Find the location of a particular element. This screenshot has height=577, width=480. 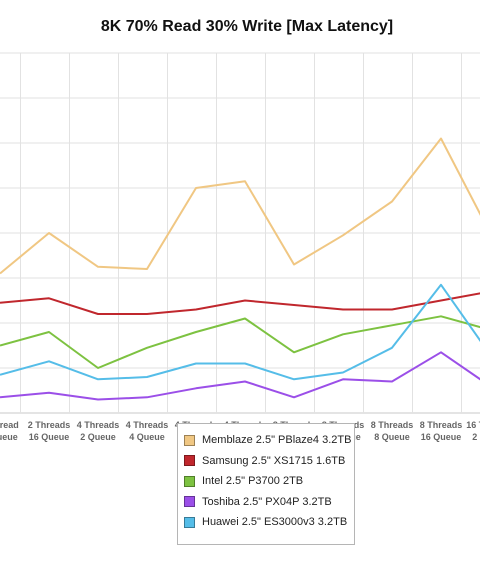

legend-label: Toshiba 2.5" PX04P 3.2TB is located at coordinates (267, 501).